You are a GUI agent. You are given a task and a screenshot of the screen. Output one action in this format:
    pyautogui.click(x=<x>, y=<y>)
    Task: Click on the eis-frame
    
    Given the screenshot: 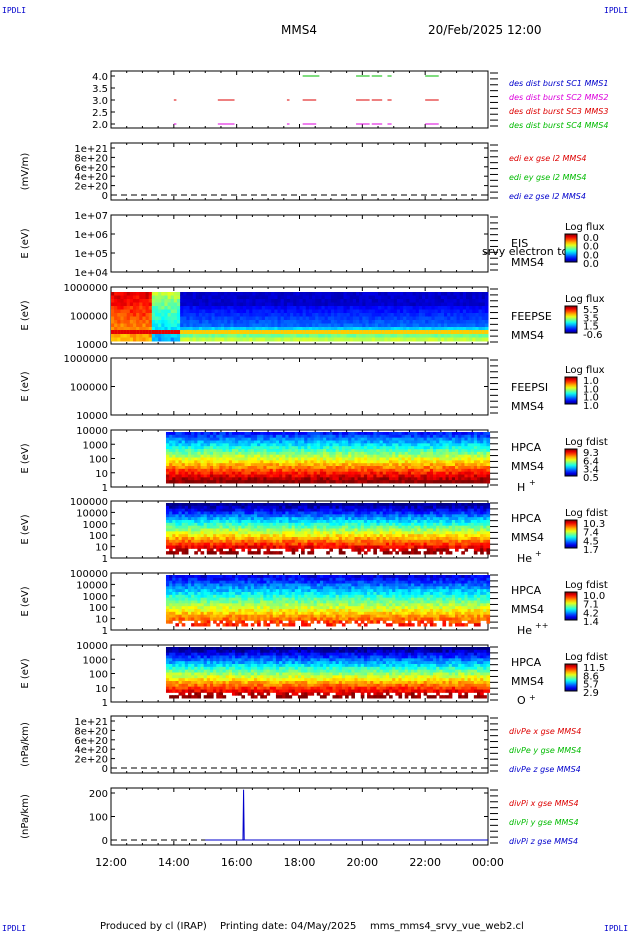 What is the action you would take?
    pyautogui.click(x=299, y=243)
    